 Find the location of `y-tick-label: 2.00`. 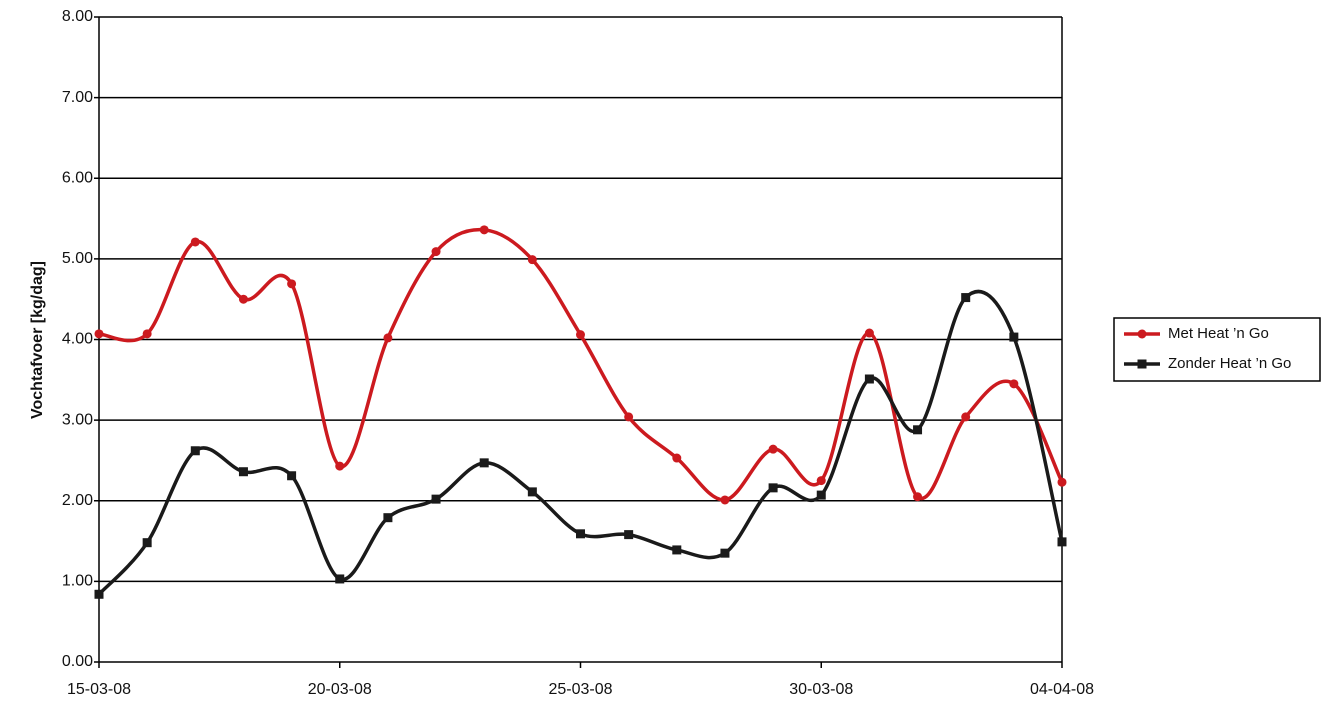

y-tick-label: 2.00 is located at coordinates (77, 500).